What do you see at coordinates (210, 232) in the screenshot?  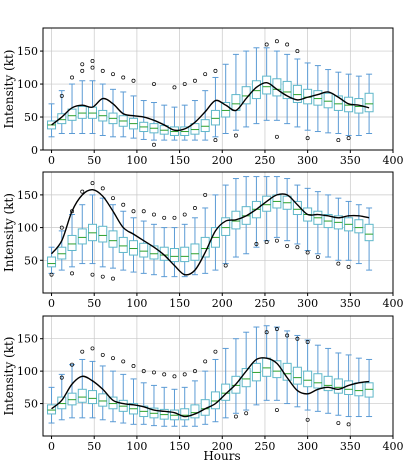 I see `series-line` at bounding box center [210, 232].